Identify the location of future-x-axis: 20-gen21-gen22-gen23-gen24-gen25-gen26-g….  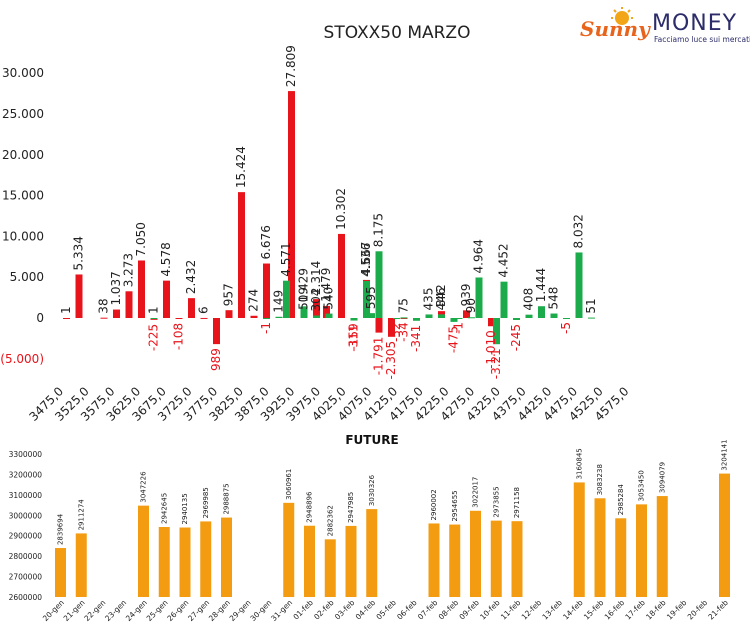
(385, 610).